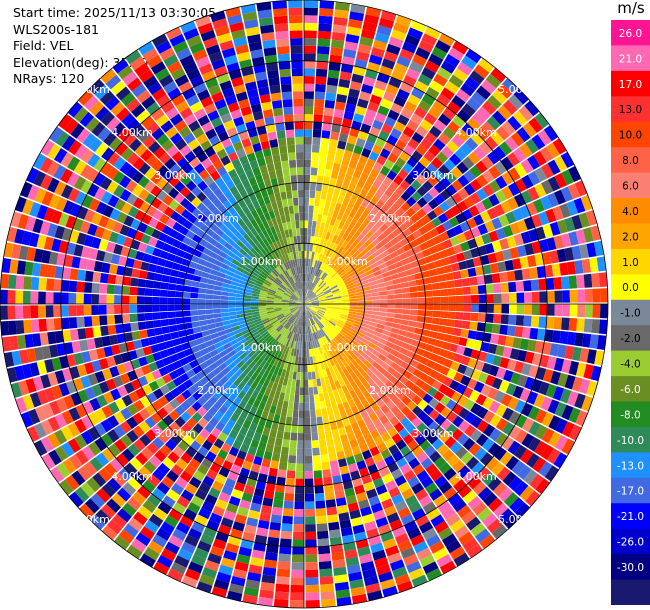 Image resolution: width=650 pixels, height=610 pixels. What do you see at coordinates (433, 175) in the screenshot?
I see `range-ring-label: 3.00km` at bounding box center [433, 175].